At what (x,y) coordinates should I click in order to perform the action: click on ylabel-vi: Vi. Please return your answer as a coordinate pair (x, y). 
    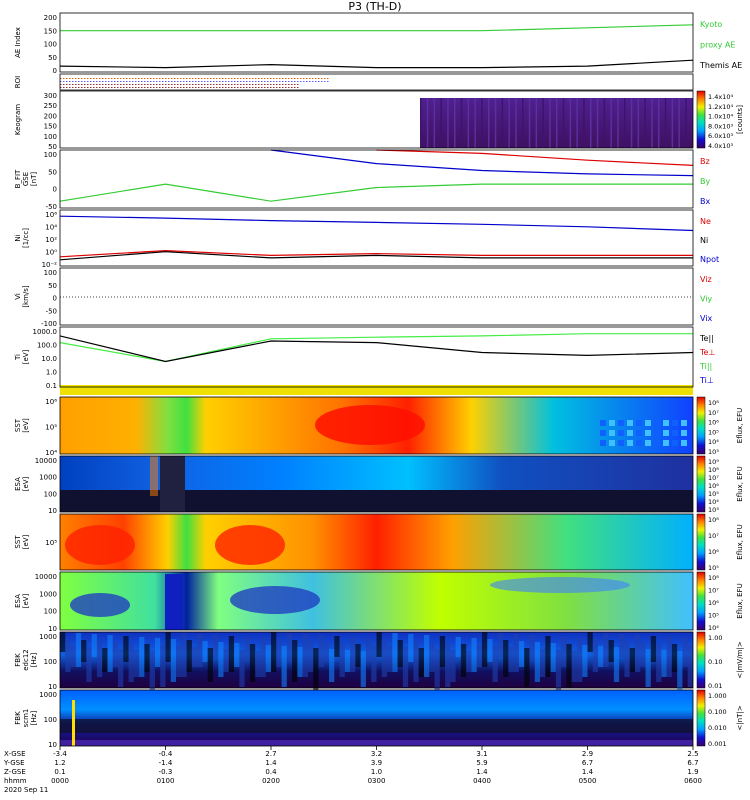
    Looking at the image, I should click on (18, 296).